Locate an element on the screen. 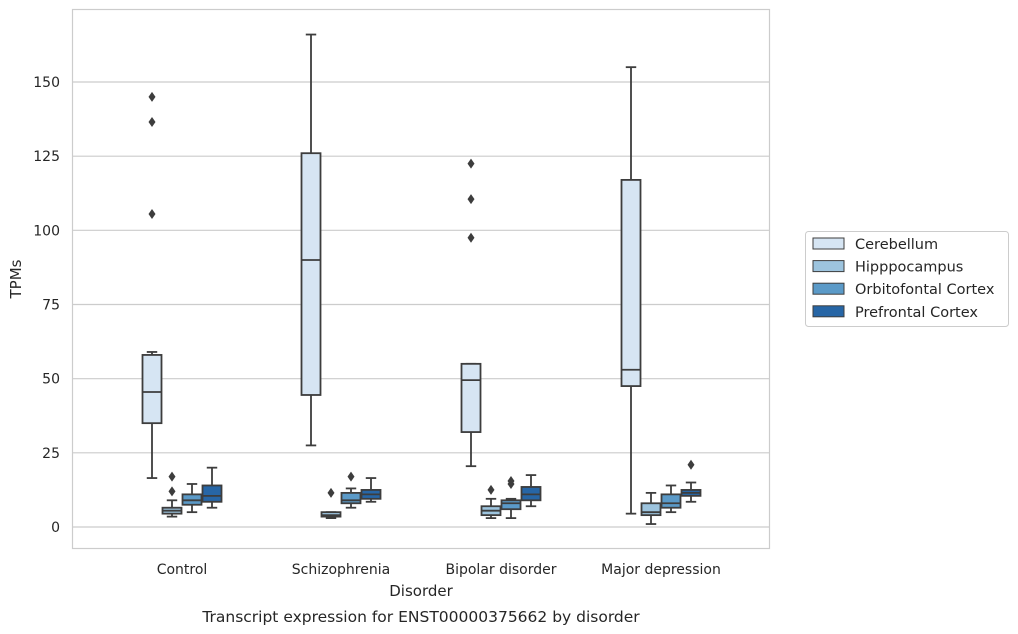 The height and width of the screenshot is (634, 1018). legend-item: Prefrontal Cortex is located at coordinates (895, 313).